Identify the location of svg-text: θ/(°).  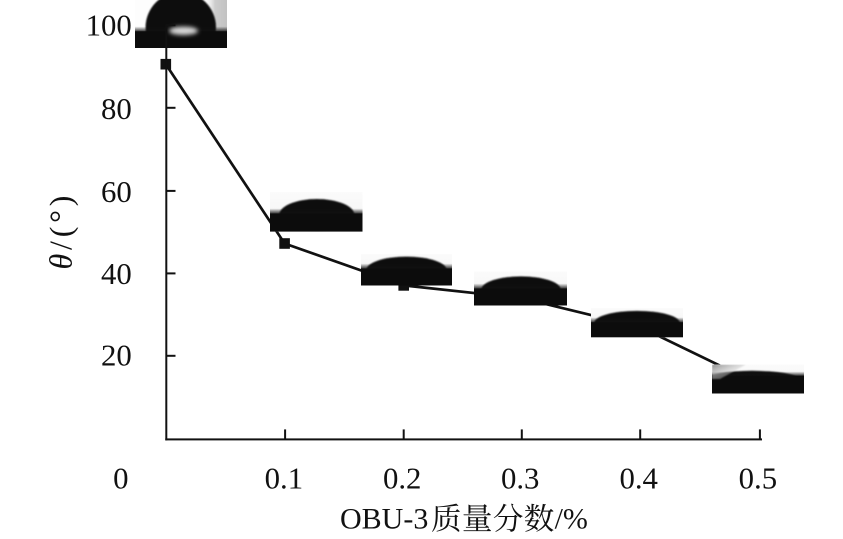
(61, 231).